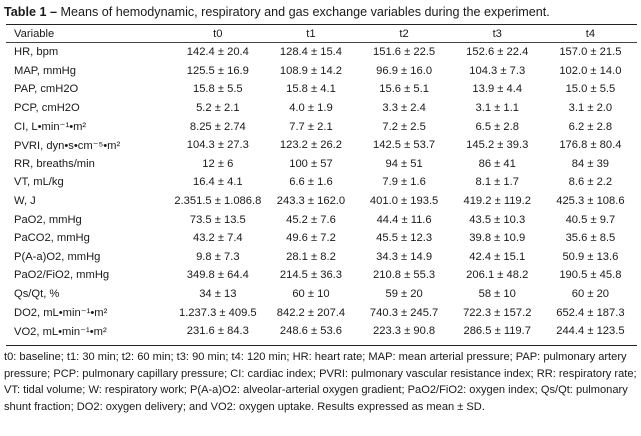 Image resolution: width=641 pixels, height=436 pixels. Describe the element at coordinates (404, 182) in the screenshot. I see `table-cell: 7.9 ± 1.6` at that location.